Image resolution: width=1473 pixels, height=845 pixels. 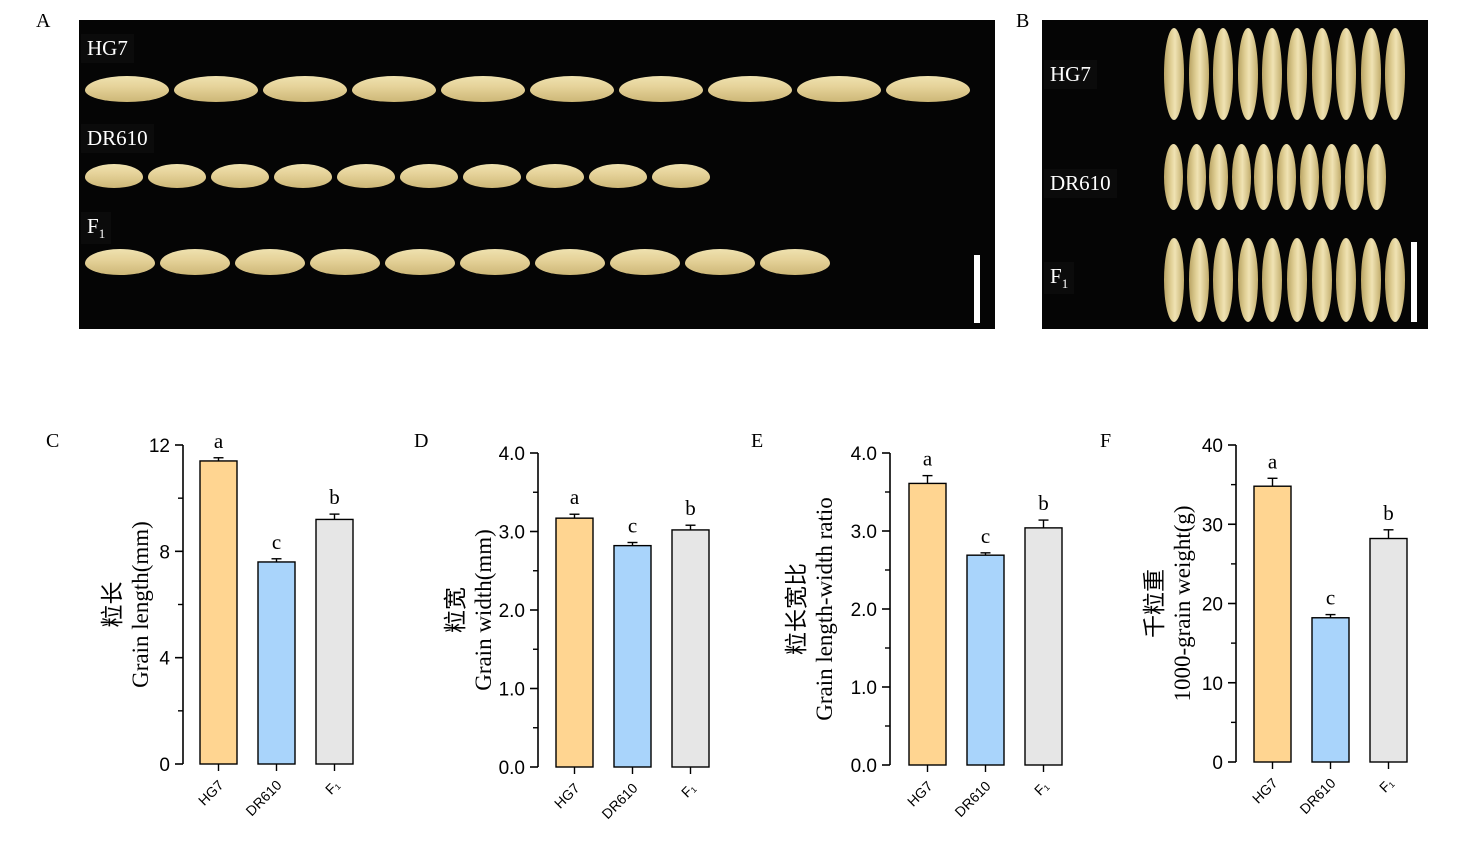 I want to click on panel-letter-e: E, so click(x=757, y=441).